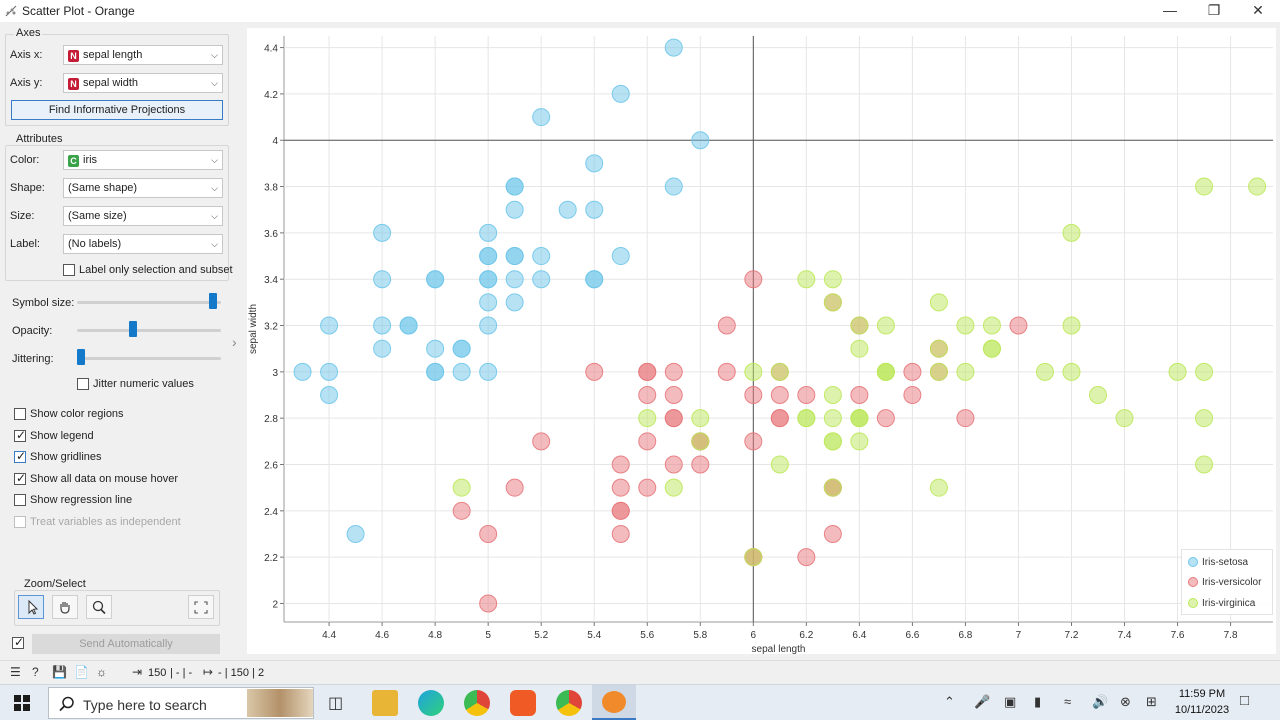 The image size is (1280, 720). I want to click on help-icon: ?, so click(35, 672).